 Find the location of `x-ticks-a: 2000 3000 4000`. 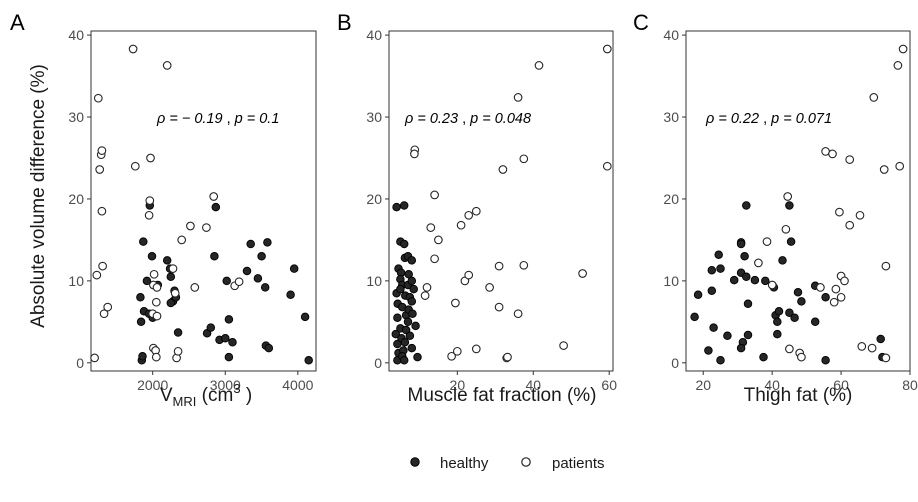

x-ticks-a: 2000 3000 4000 is located at coordinates (225, 382).